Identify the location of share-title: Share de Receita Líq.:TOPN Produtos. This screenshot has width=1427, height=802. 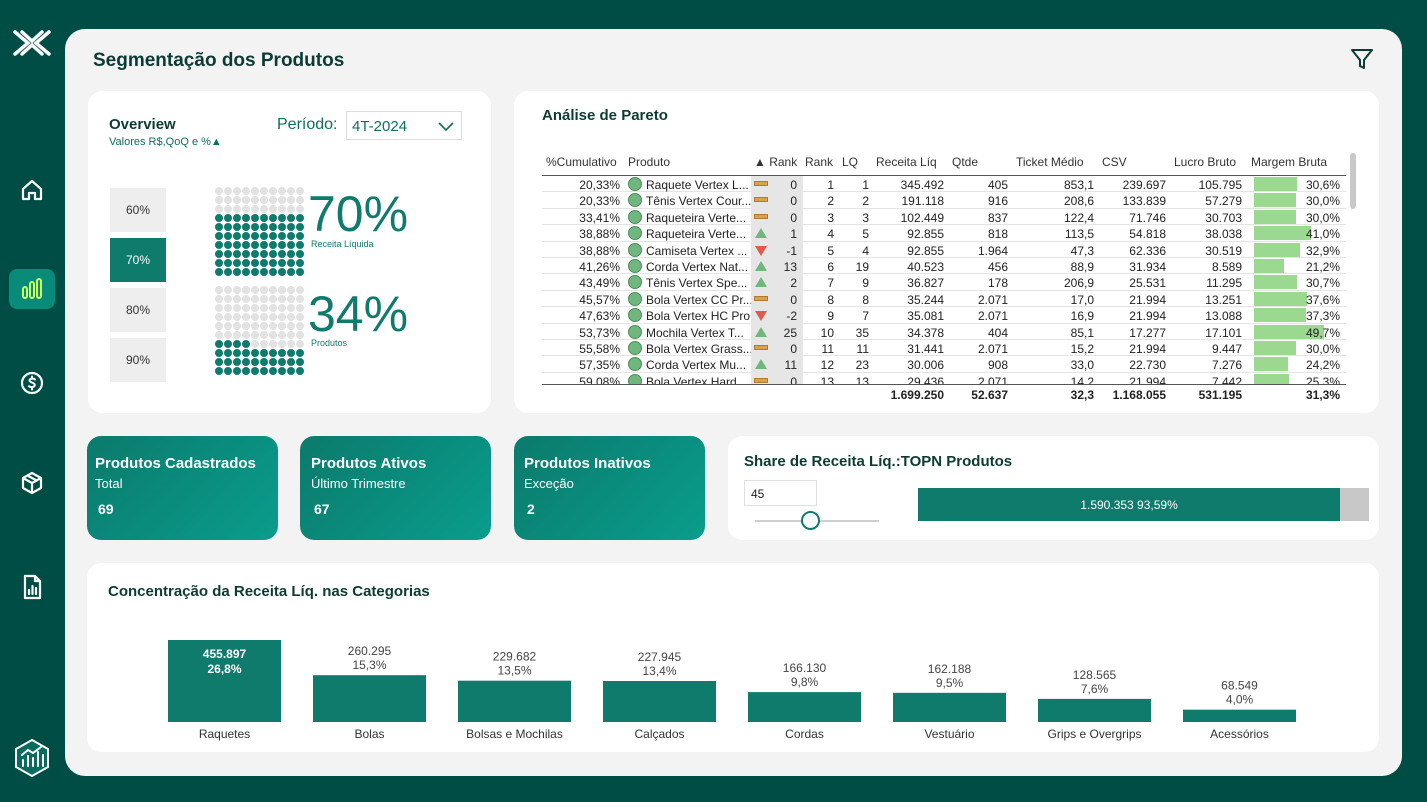
(878, 461).